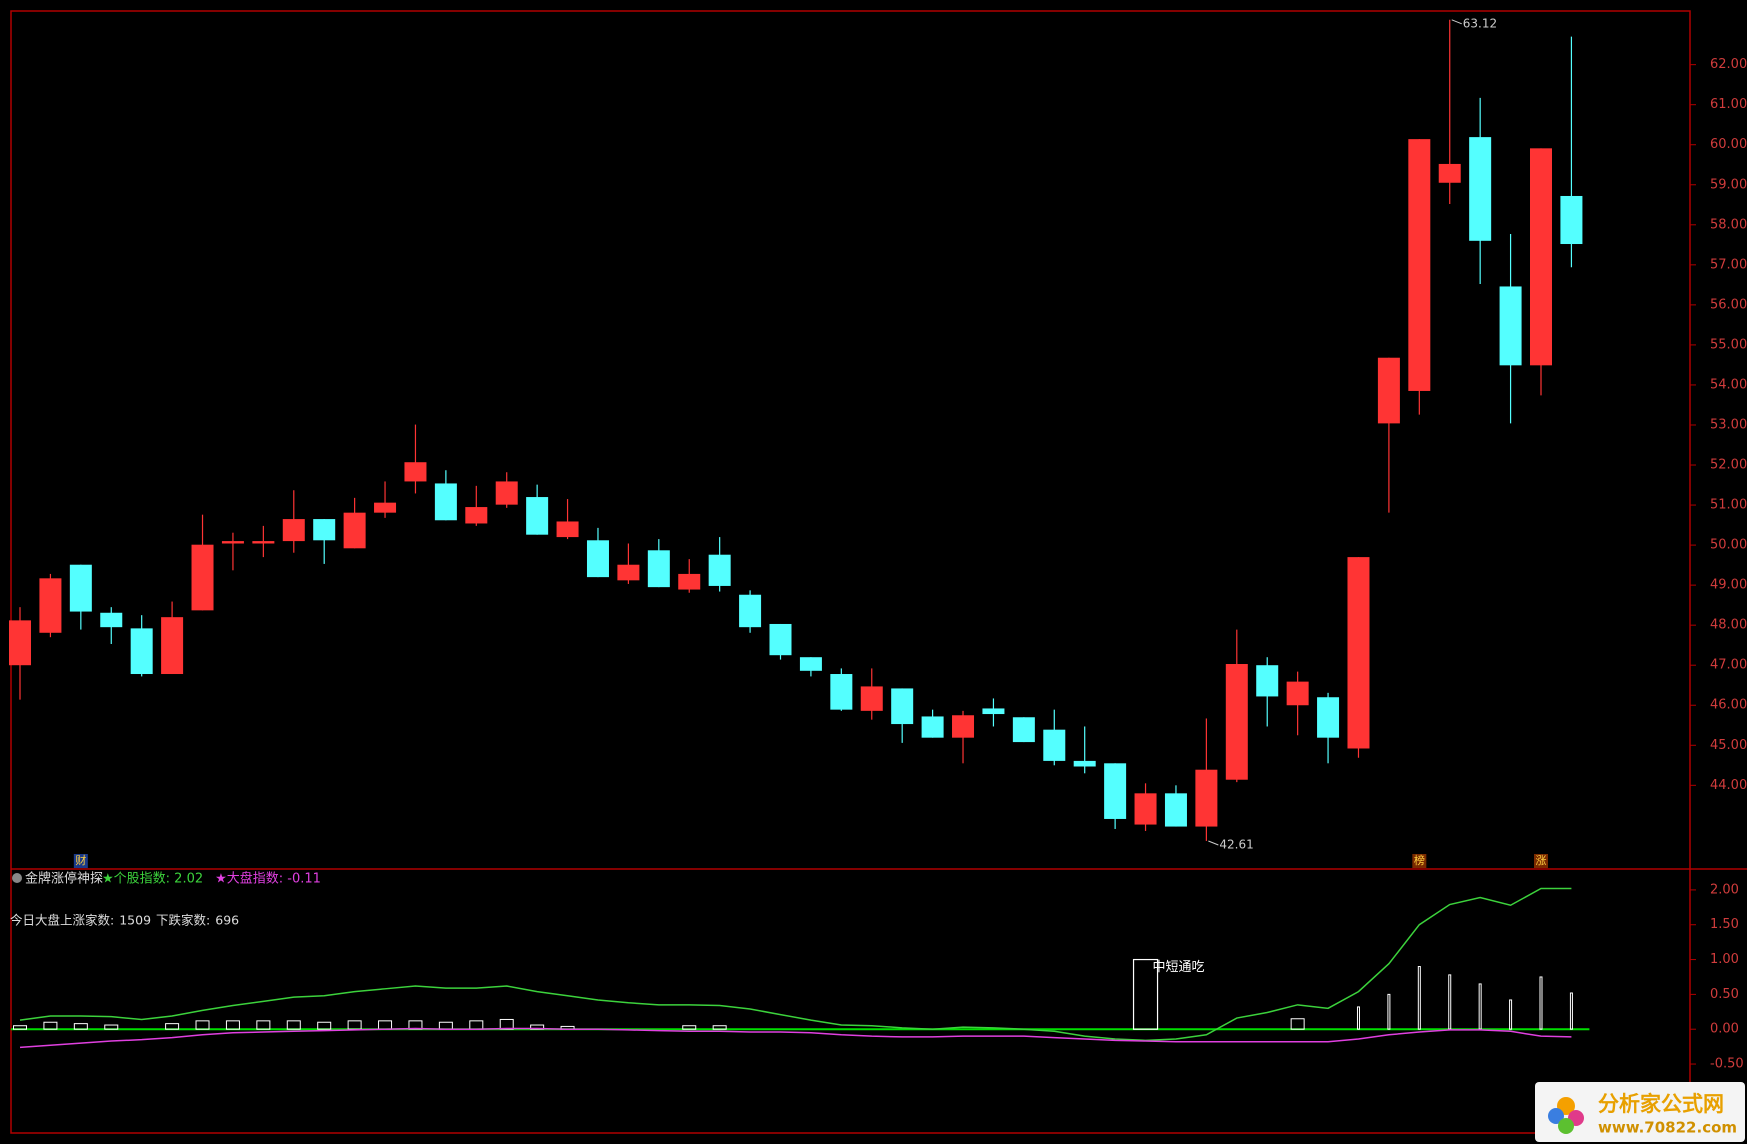  What do you see at coordinates (1480, 23) in the screenshot?
I see `marker-label: 63.12` at bounding box center [1480, 23].